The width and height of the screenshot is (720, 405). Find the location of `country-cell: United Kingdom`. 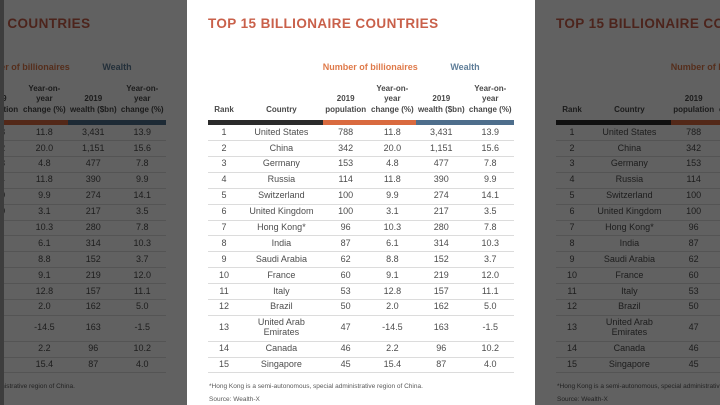

country-cell: United Kingdom is located at coordinates (281, 212).